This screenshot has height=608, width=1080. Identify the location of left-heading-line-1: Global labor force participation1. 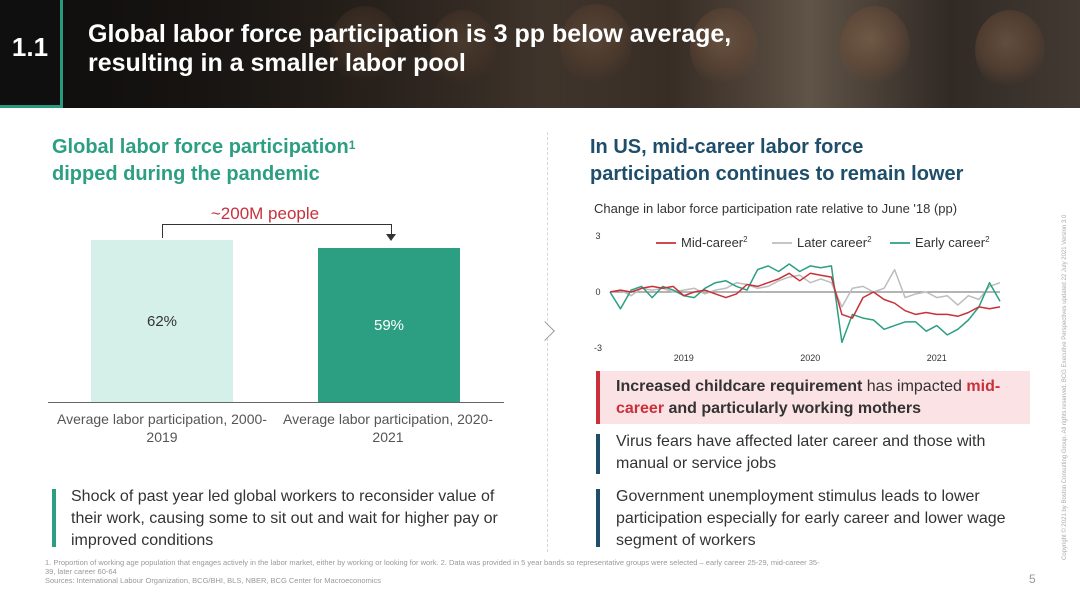
(204, 147).